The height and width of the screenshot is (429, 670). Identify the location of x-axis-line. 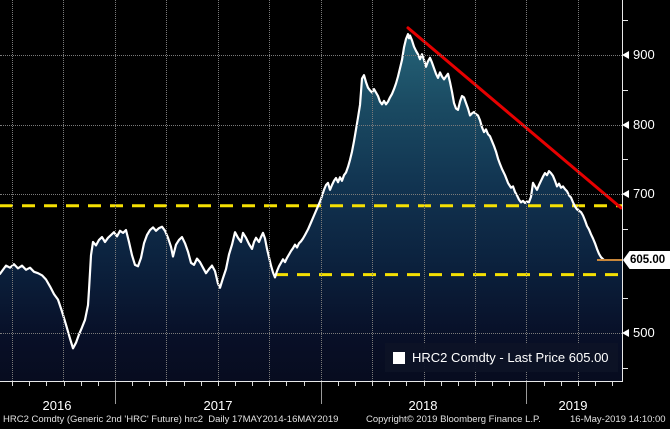
(311, 381).